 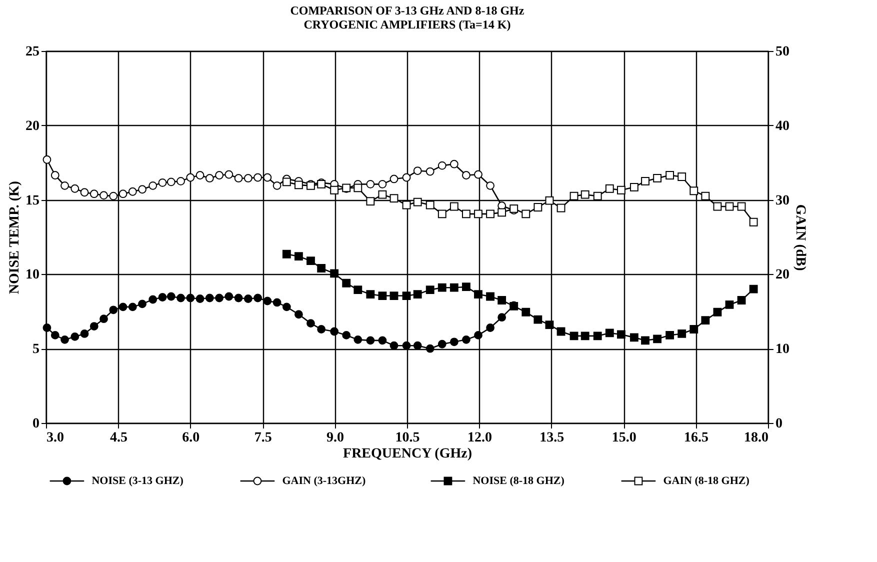 What do you see at coordinates (696, 438) in the screenshot?
I see `x-tick-label: 16.5` at bounding box center [696, 438].